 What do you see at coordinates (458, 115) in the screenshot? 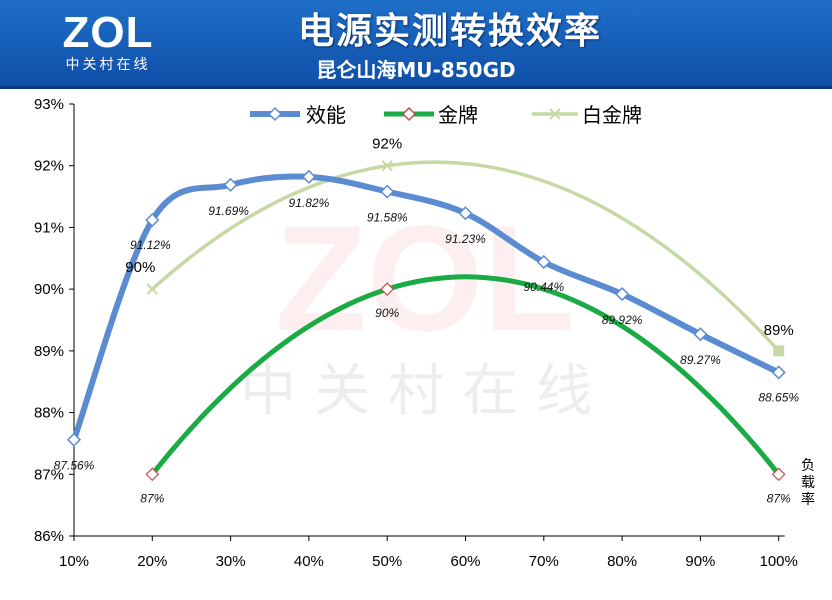
I see `legend-label: 金牌` at bounding box center [458, 115].